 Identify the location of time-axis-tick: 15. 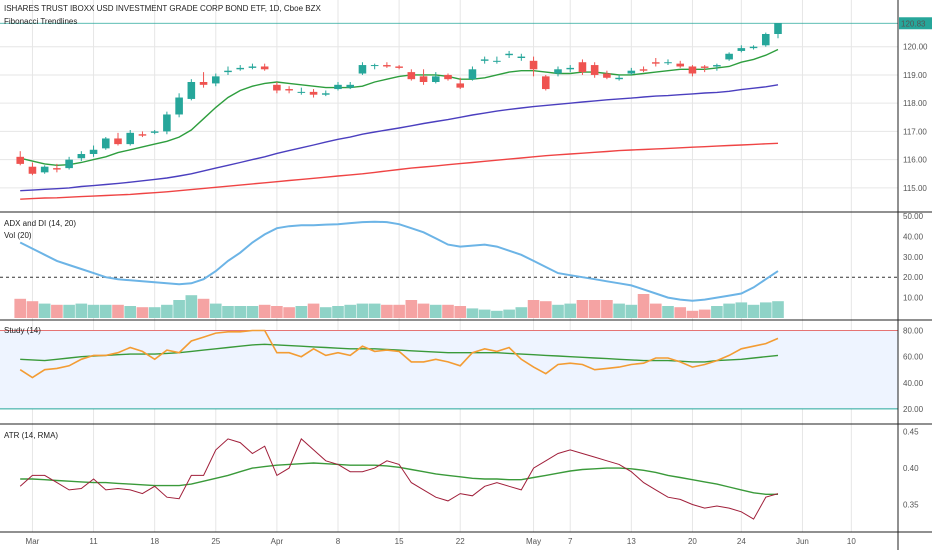
(399, 541).